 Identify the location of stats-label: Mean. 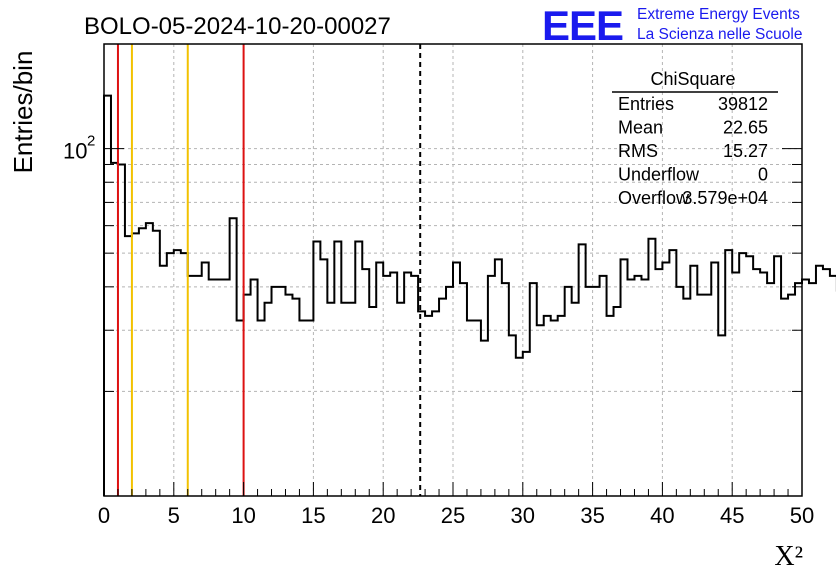
(640, 128).